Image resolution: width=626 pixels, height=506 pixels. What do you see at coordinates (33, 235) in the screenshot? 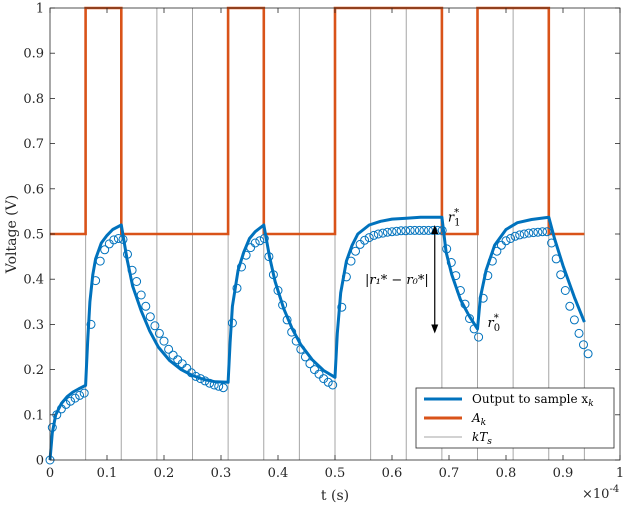
I see `y-tick-label: 0.5` at bounding box center [33, 235].